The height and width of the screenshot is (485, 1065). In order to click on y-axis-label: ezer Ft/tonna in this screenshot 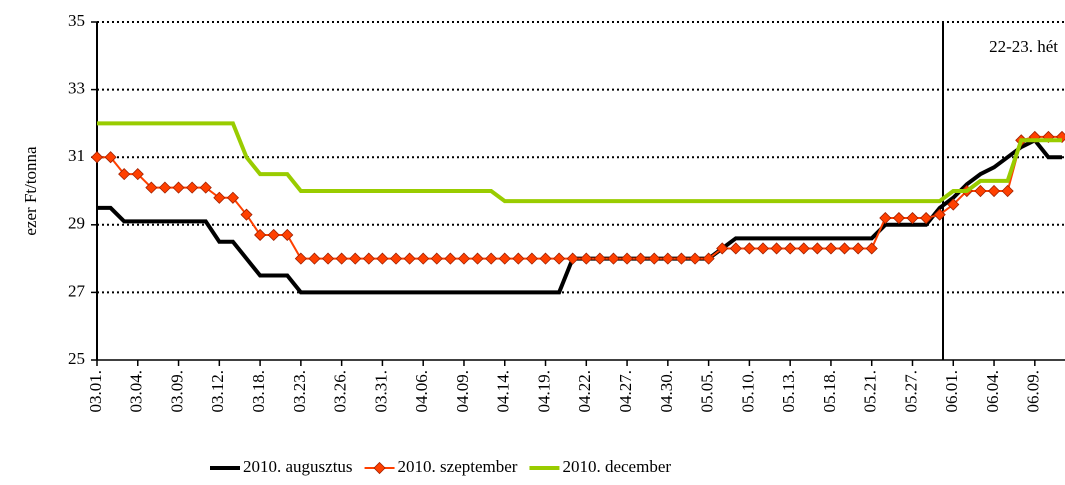, I will do `click(30, 191)`.